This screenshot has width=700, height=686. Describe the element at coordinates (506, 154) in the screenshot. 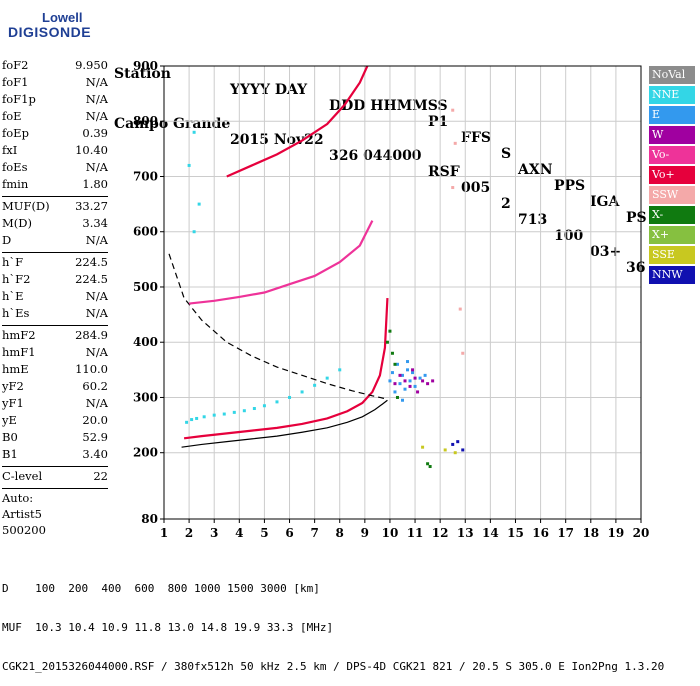

I see `header-label-s: S` at that location.